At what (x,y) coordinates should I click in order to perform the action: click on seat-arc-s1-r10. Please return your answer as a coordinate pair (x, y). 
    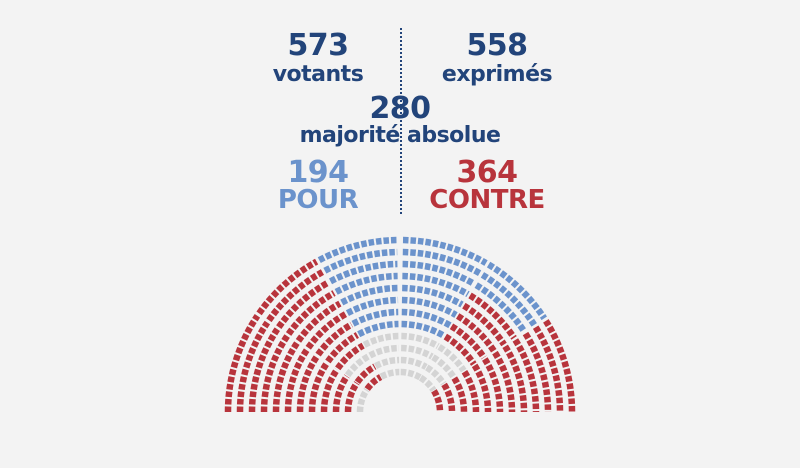
    Looking at the image, I should click on (295, 296).